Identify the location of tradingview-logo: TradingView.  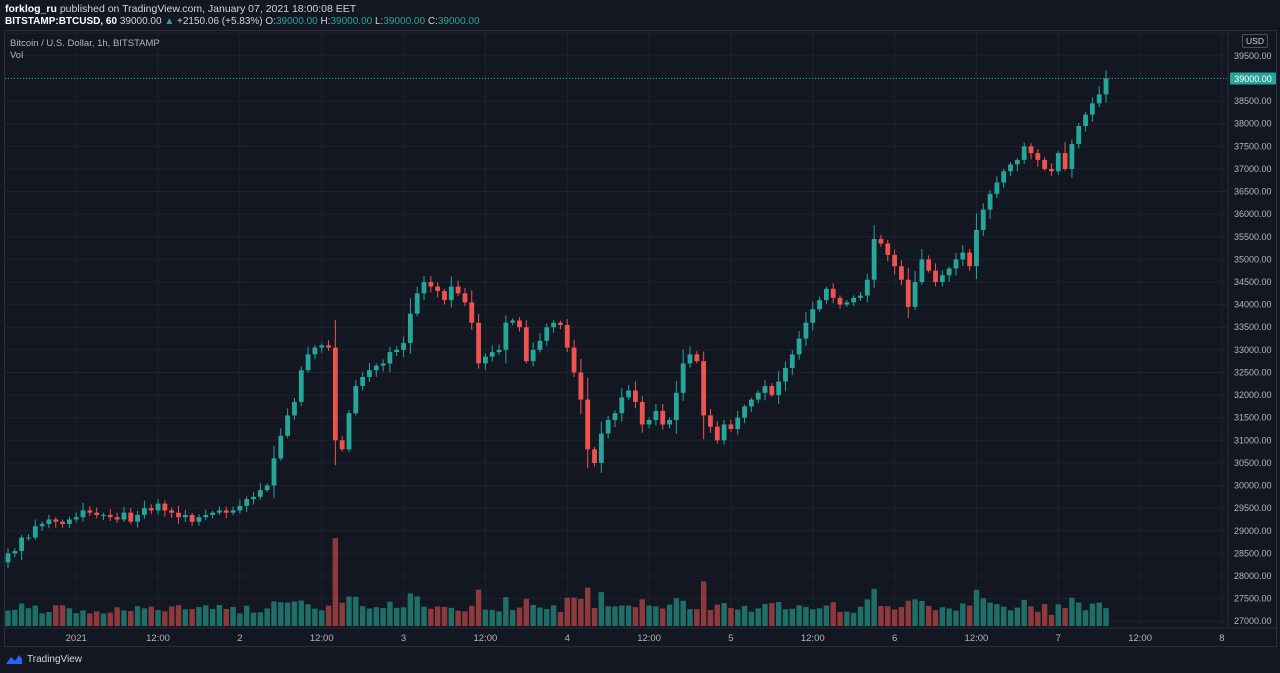
(43, 659).